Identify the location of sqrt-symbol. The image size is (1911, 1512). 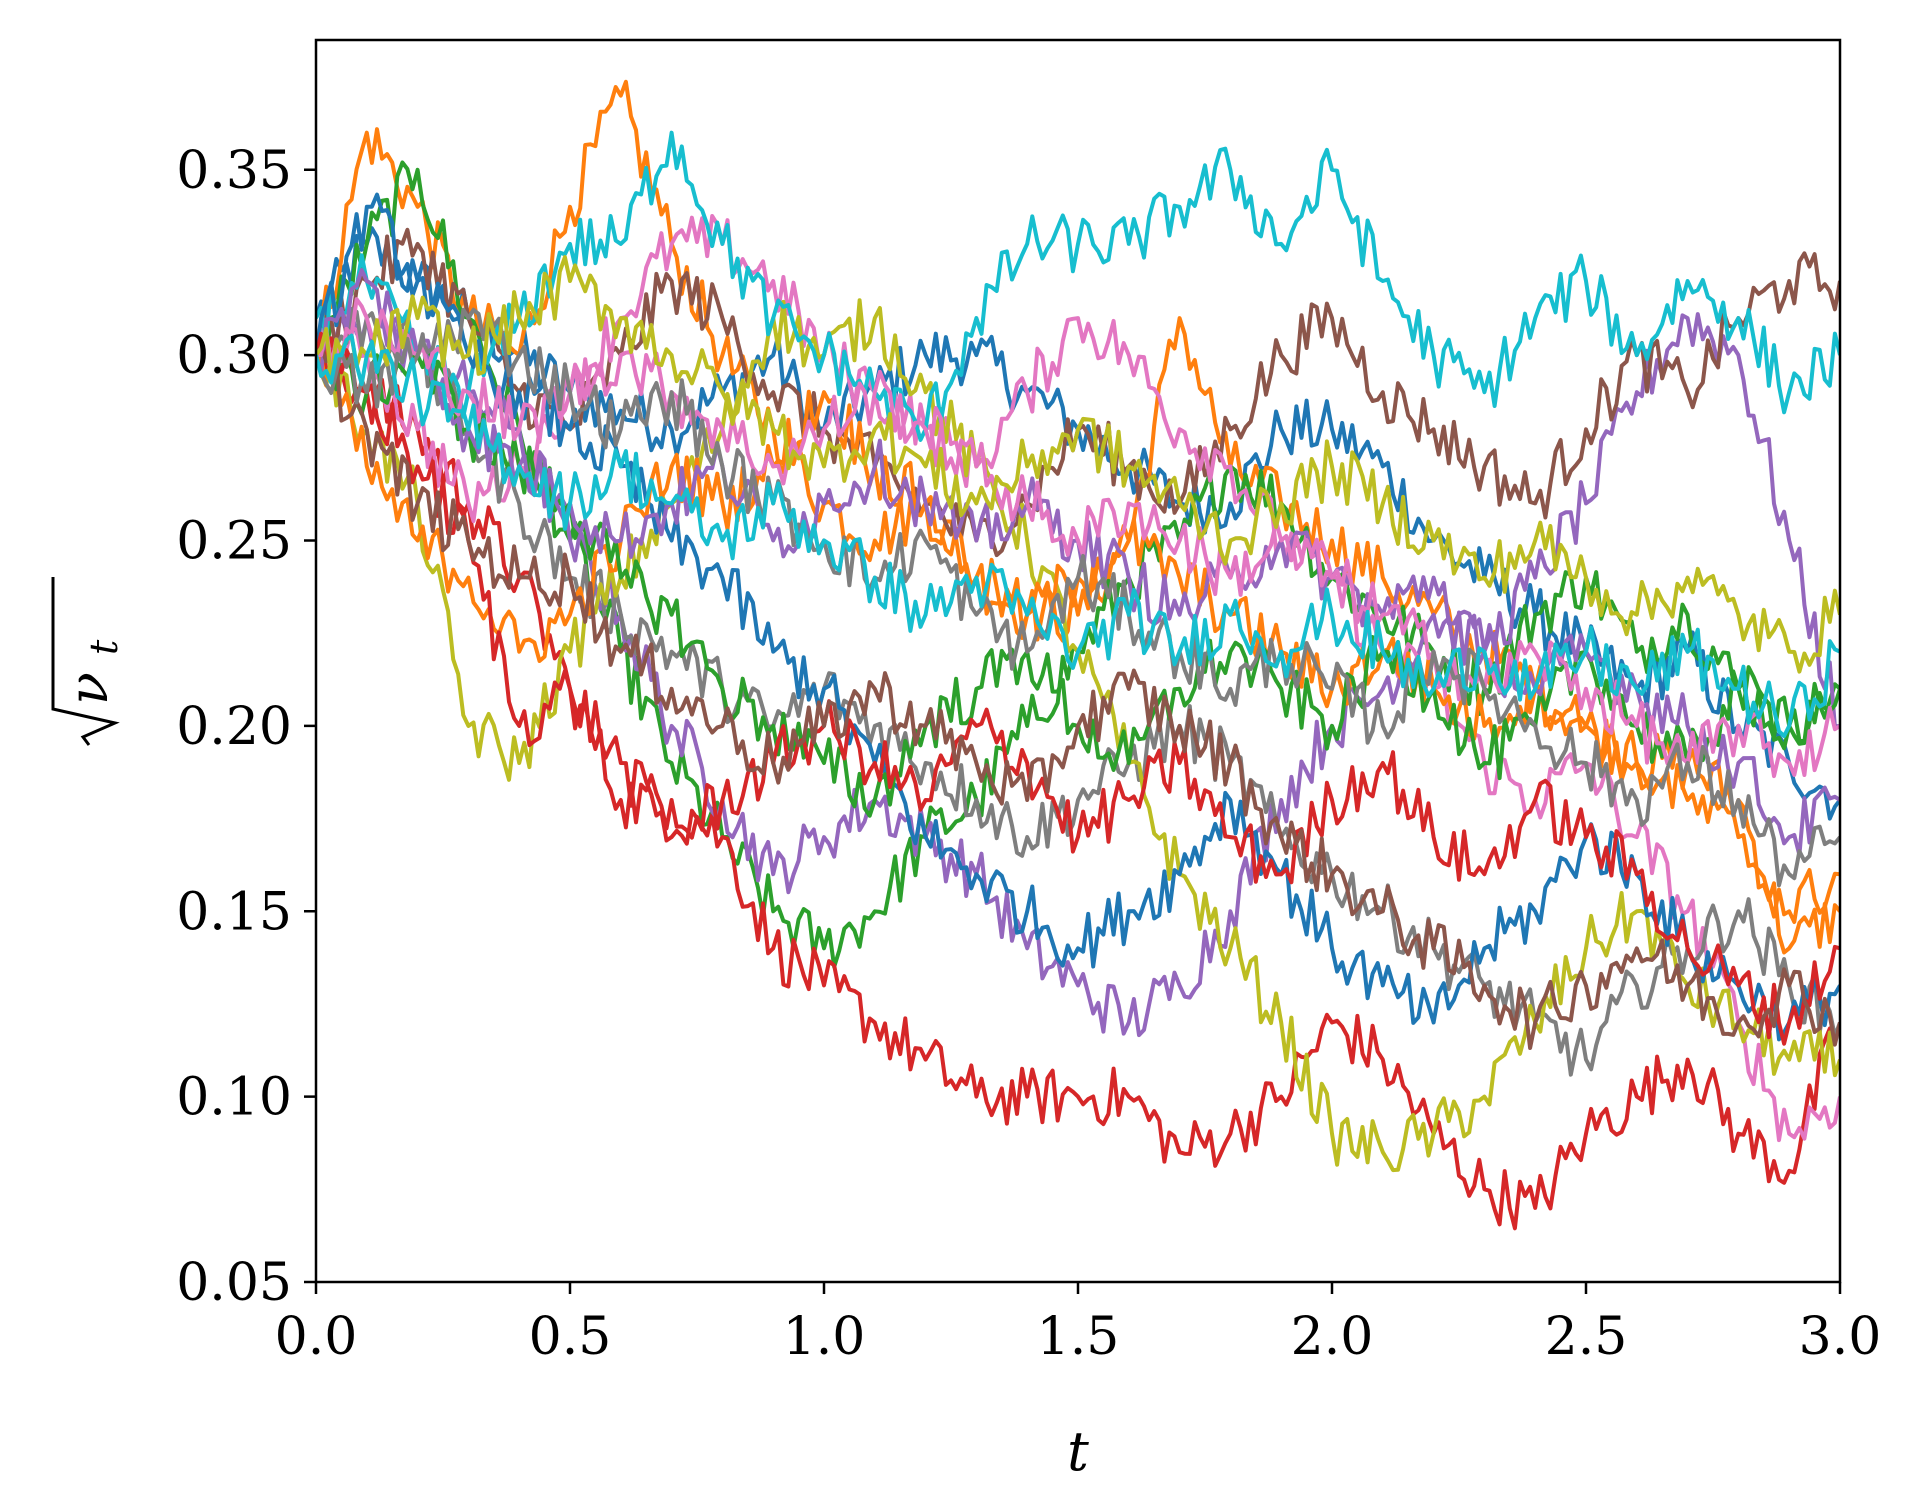
(85, 661).